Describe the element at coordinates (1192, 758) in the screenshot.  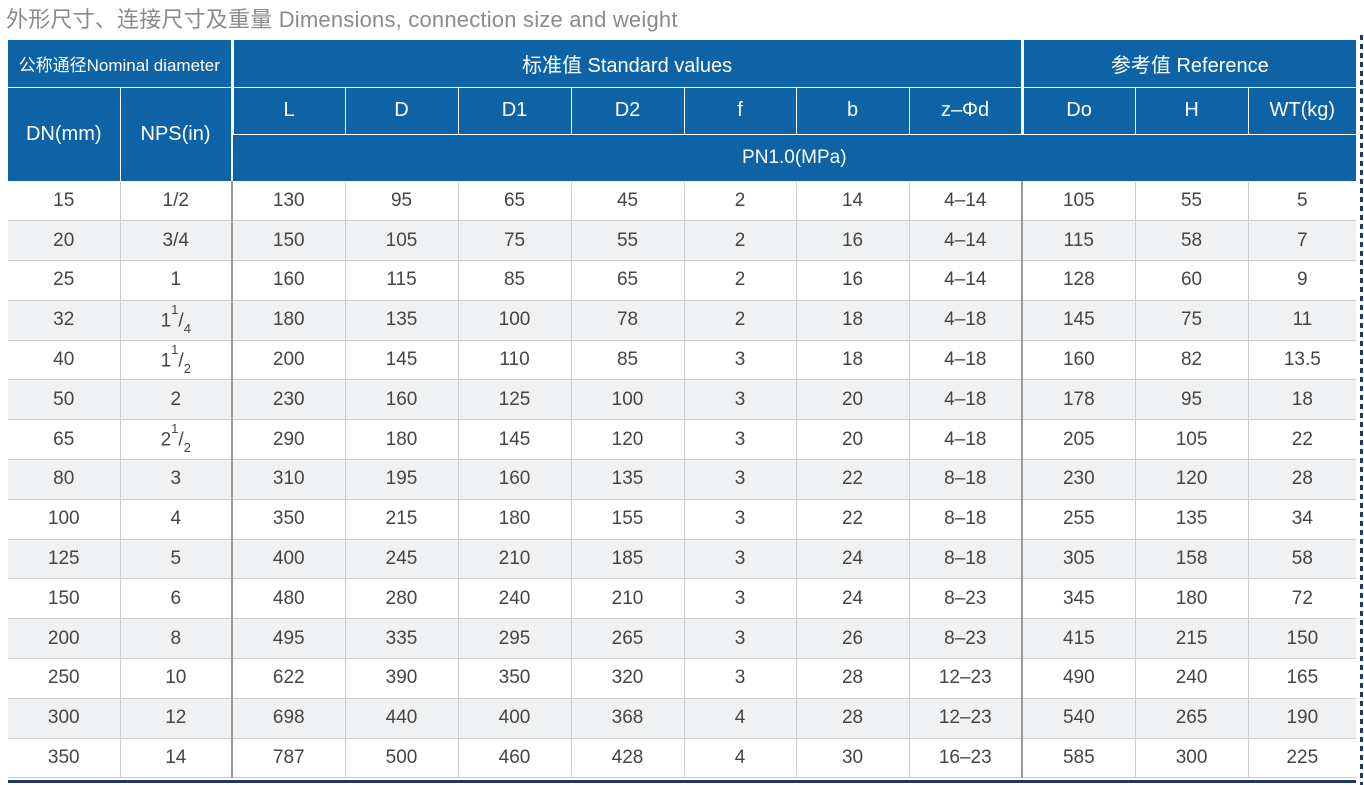
I see `table-cell: 300` at that location.